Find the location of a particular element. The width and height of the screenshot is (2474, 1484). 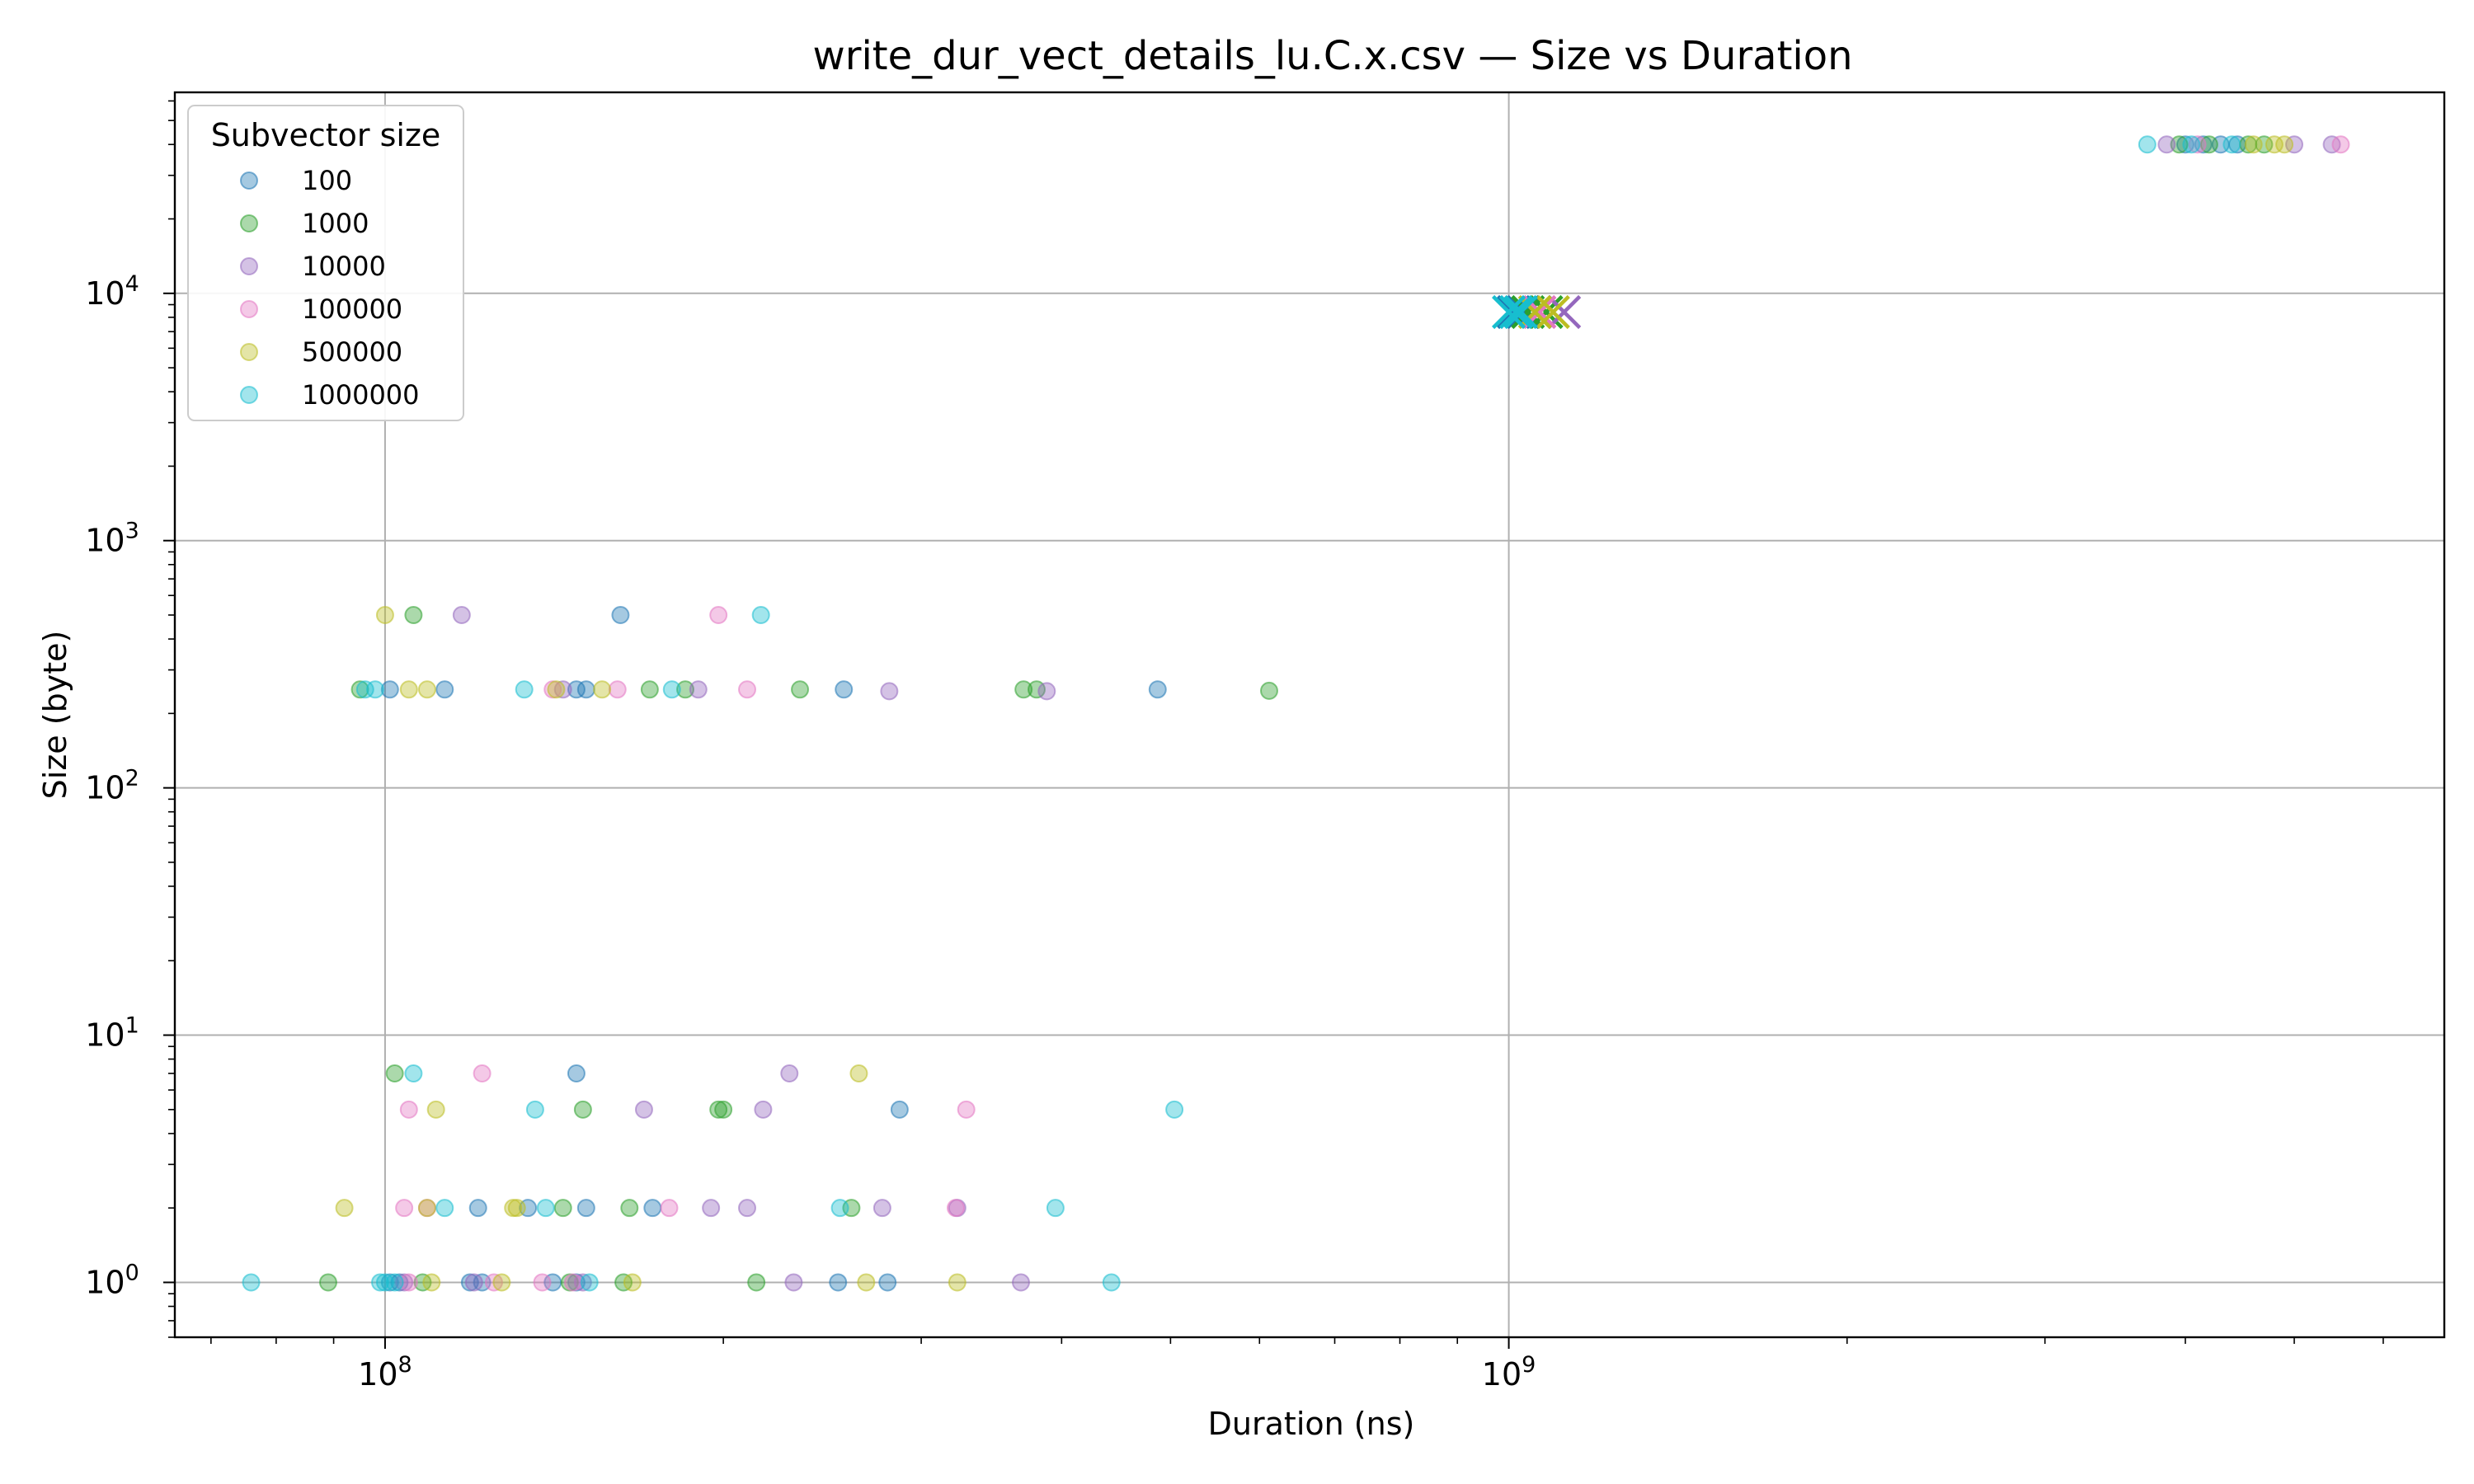

x-tick-label: 108 is located at coordinates (385, 1372).